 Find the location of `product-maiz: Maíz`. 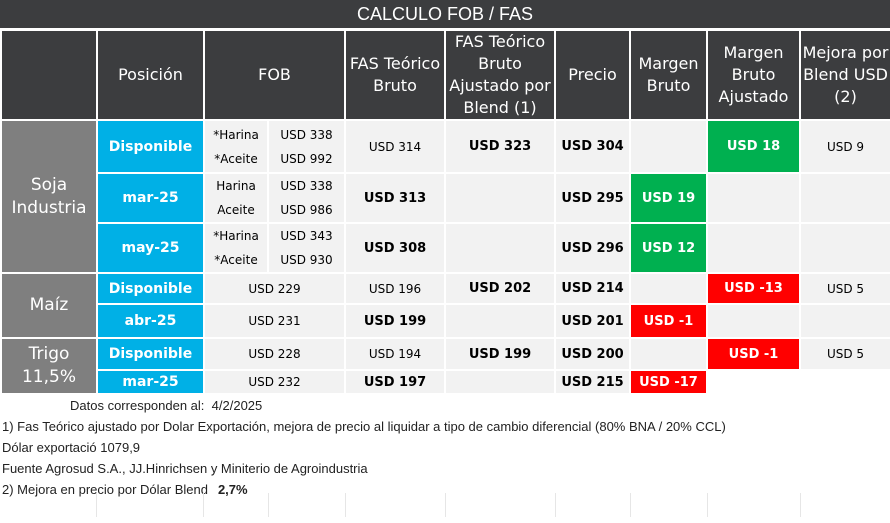

product-maiz: Maíz is located at coordinates (49, 305).